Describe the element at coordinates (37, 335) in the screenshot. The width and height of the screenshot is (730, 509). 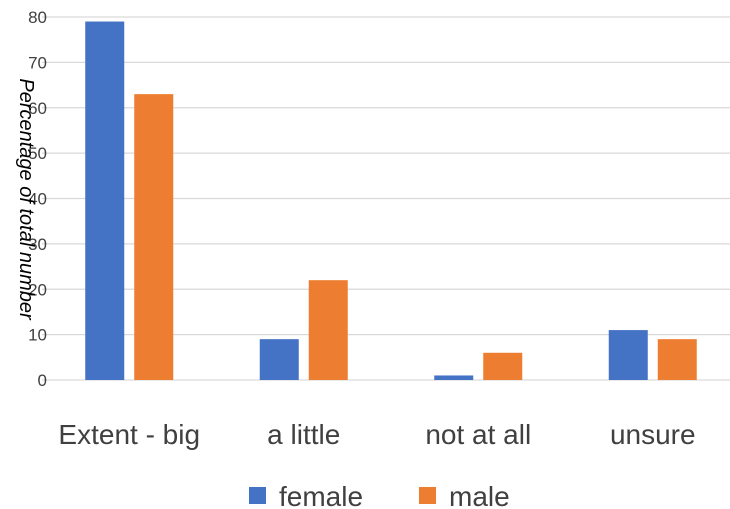
I see `y-tick-label: 10` at that location.